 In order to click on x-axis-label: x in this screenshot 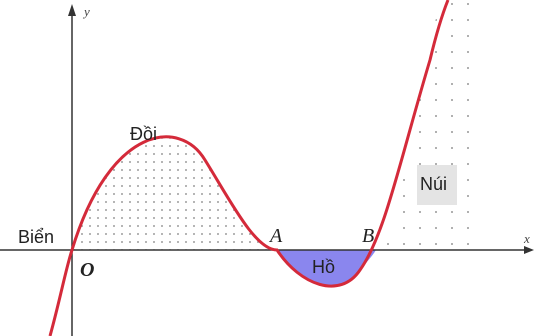, I will do `click(526, 238)`.